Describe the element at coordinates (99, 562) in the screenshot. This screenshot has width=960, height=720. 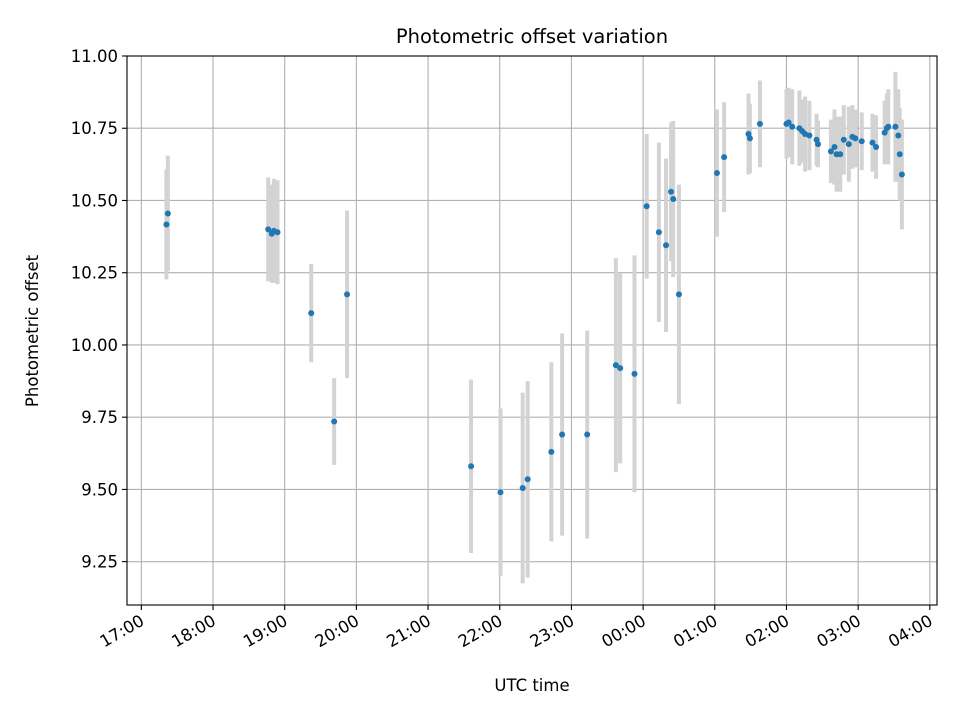
I see `y-tick-label: 9.25` at that location.